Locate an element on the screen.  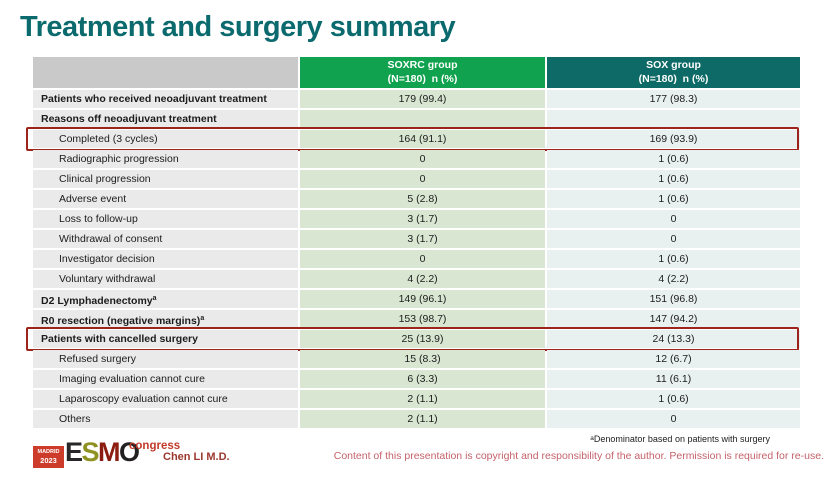
soxrc-group-name: SOXRC group is located at coordinates (422, 65).